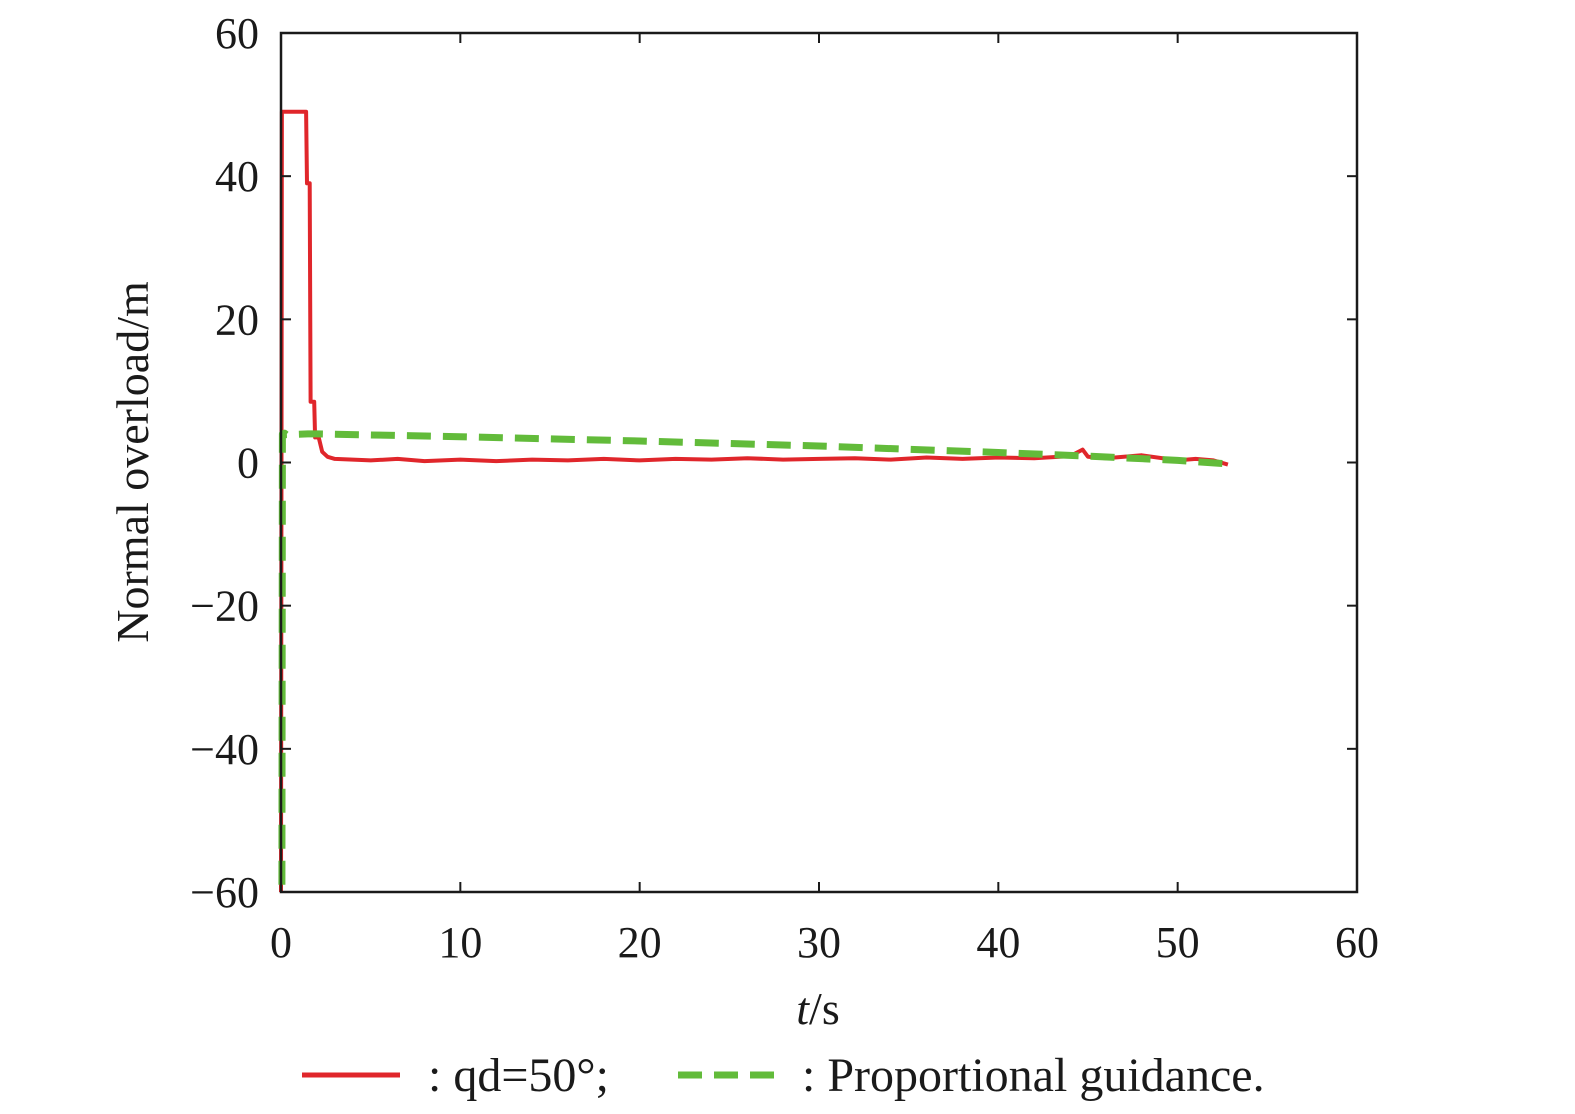  What do you see at coordinates (1033, 1075) in the screenshot?
I see `legend-label-proportional: : Proportional guidance.` at bounding box center [1033, 1075].